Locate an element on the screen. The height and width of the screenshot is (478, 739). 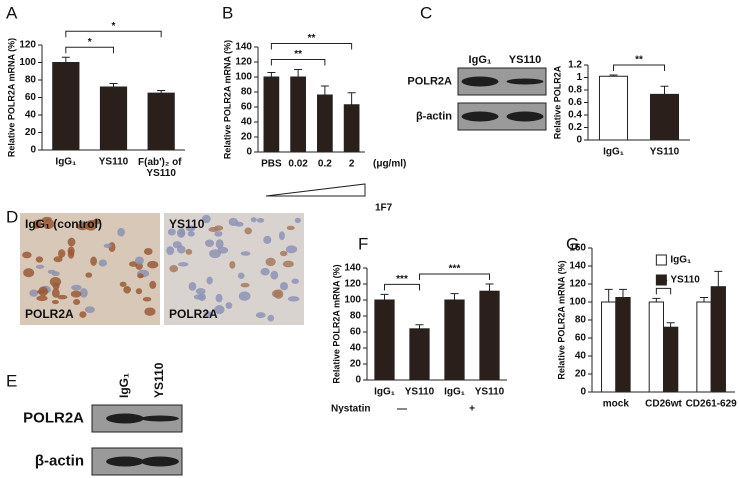
legend-label: IgG₁ is located at coordinates (680, 260).